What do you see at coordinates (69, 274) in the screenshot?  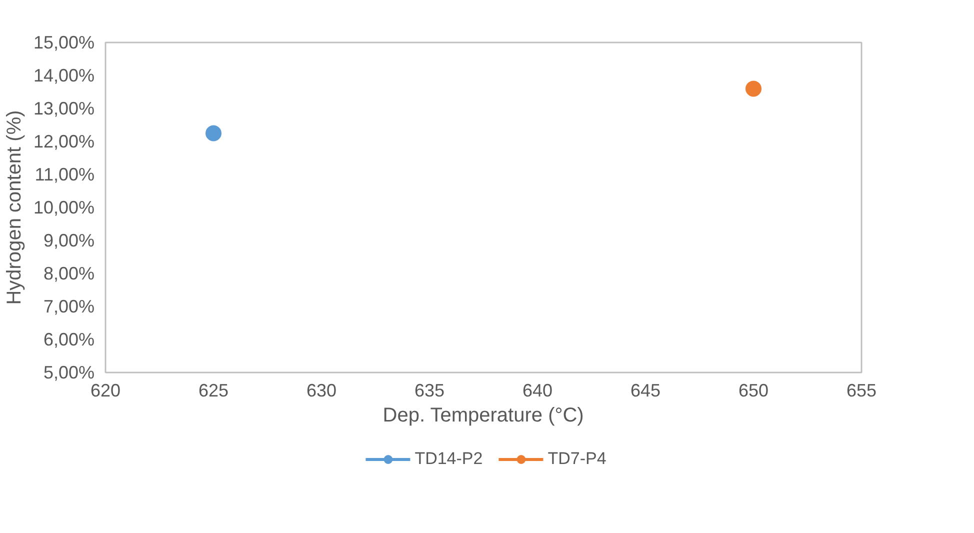 I see `y-tick-label: 8,00%` at bounding box center [69, 274].